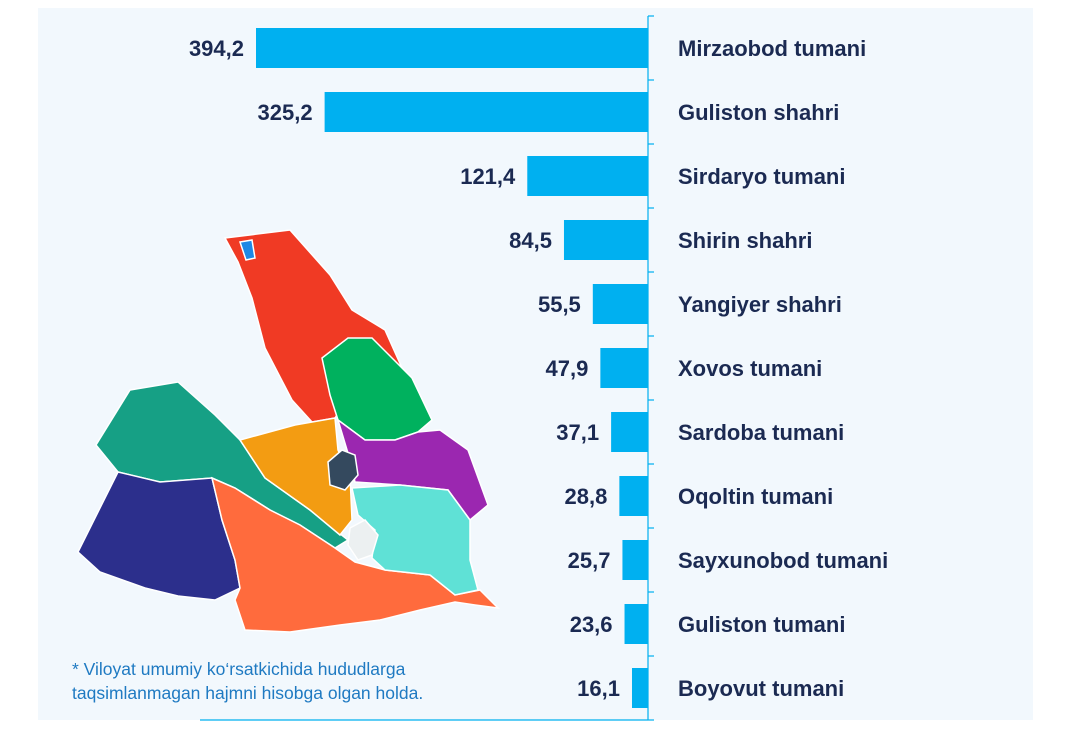 The image size is (1073, 742). What do you see at coordinates (415, 540) in the screenshot?
I see `map-region-sirdaryo` at bounding box center [415, 540].